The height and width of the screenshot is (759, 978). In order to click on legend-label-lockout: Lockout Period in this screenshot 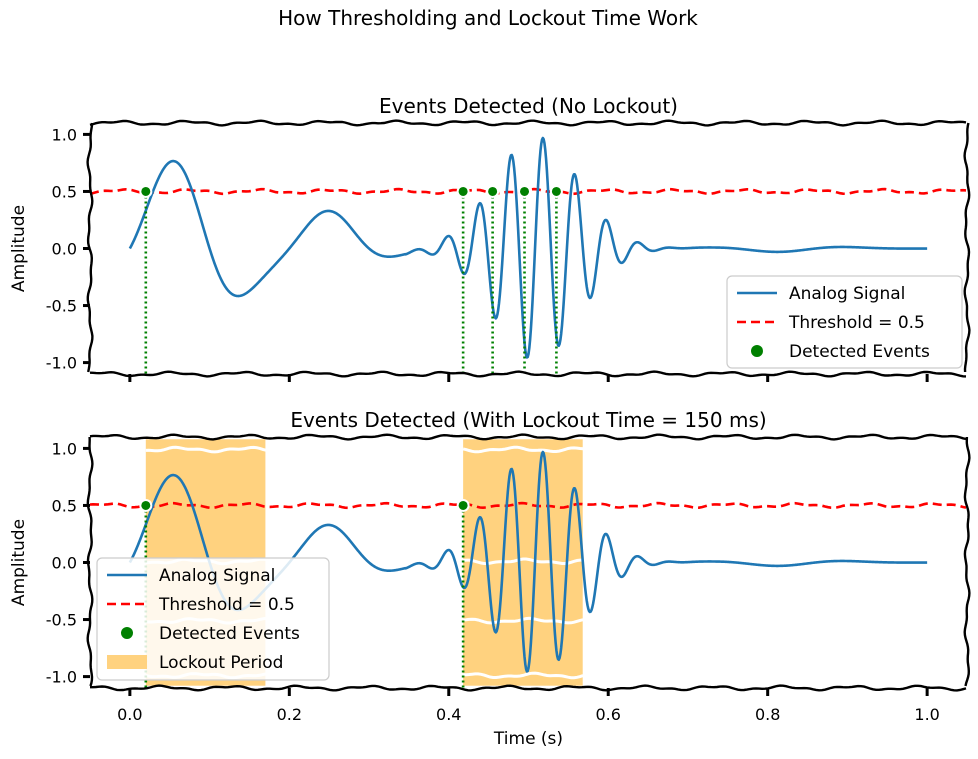, I will do `click(221, 663)`.